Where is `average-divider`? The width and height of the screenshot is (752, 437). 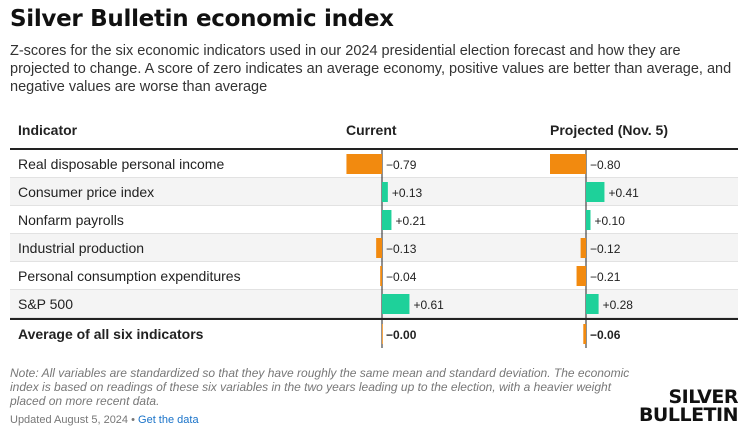
average-divider is located at coordinates (374, 319).